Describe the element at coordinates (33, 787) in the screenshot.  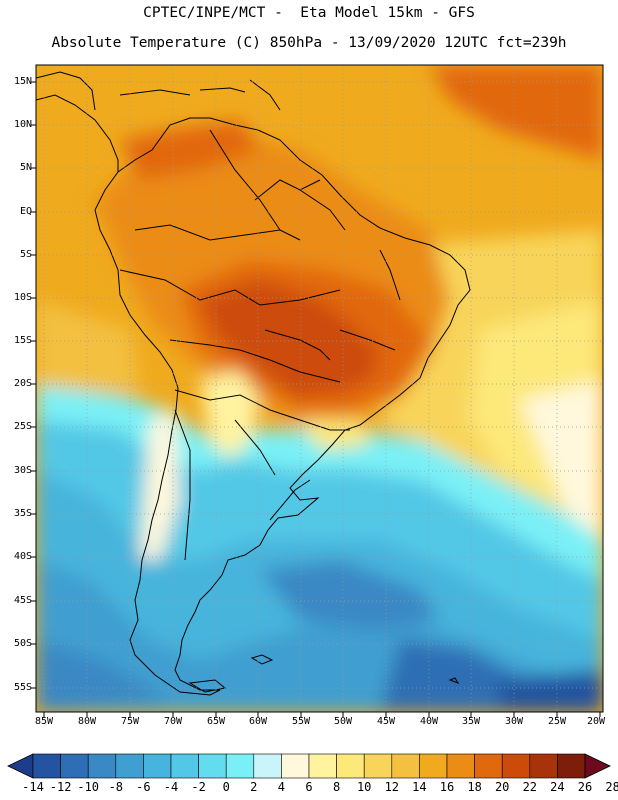
I see `colorbar-label: -14` at that location.